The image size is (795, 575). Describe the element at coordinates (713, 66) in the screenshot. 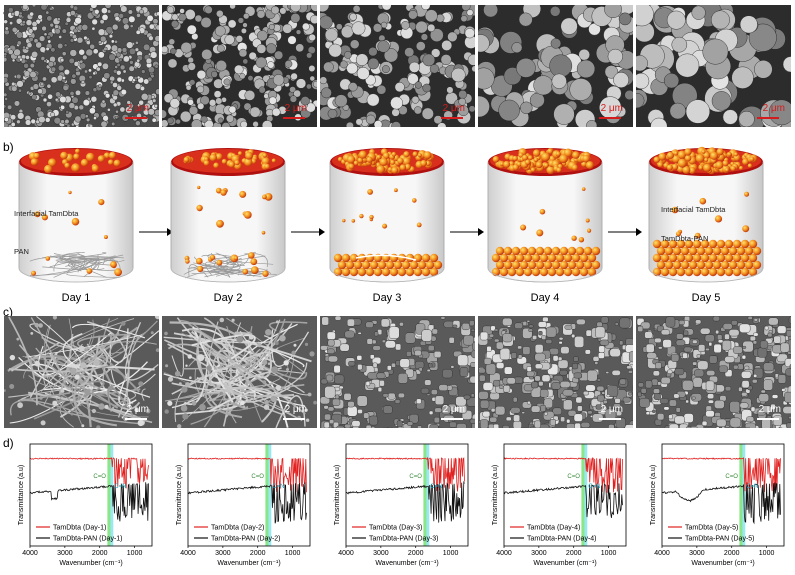

I see `sem-top-day5: 2 μm` at that location.